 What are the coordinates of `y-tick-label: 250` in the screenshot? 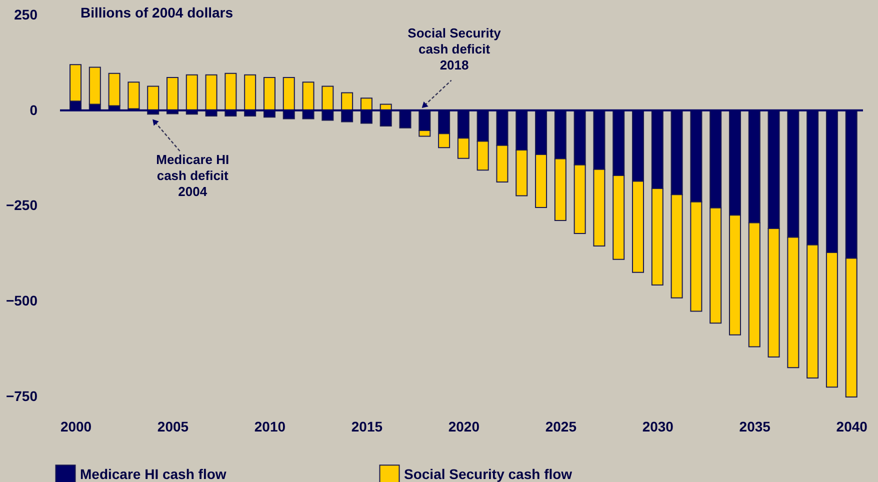 It's located at (26, 14).